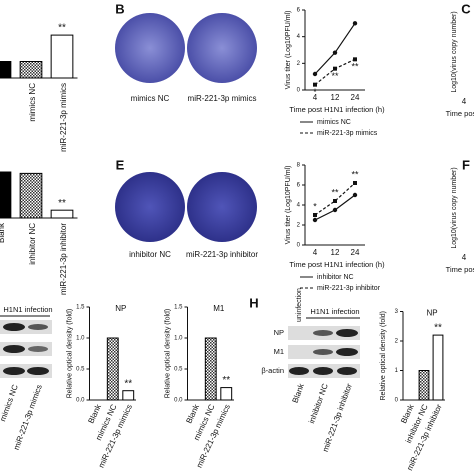 The height and width of the screenshot is (474, 474). What do you see at coordinates (272, 370) in the screenshot?
I see `blot-row: β-actin` at bounding box center [272, 370].